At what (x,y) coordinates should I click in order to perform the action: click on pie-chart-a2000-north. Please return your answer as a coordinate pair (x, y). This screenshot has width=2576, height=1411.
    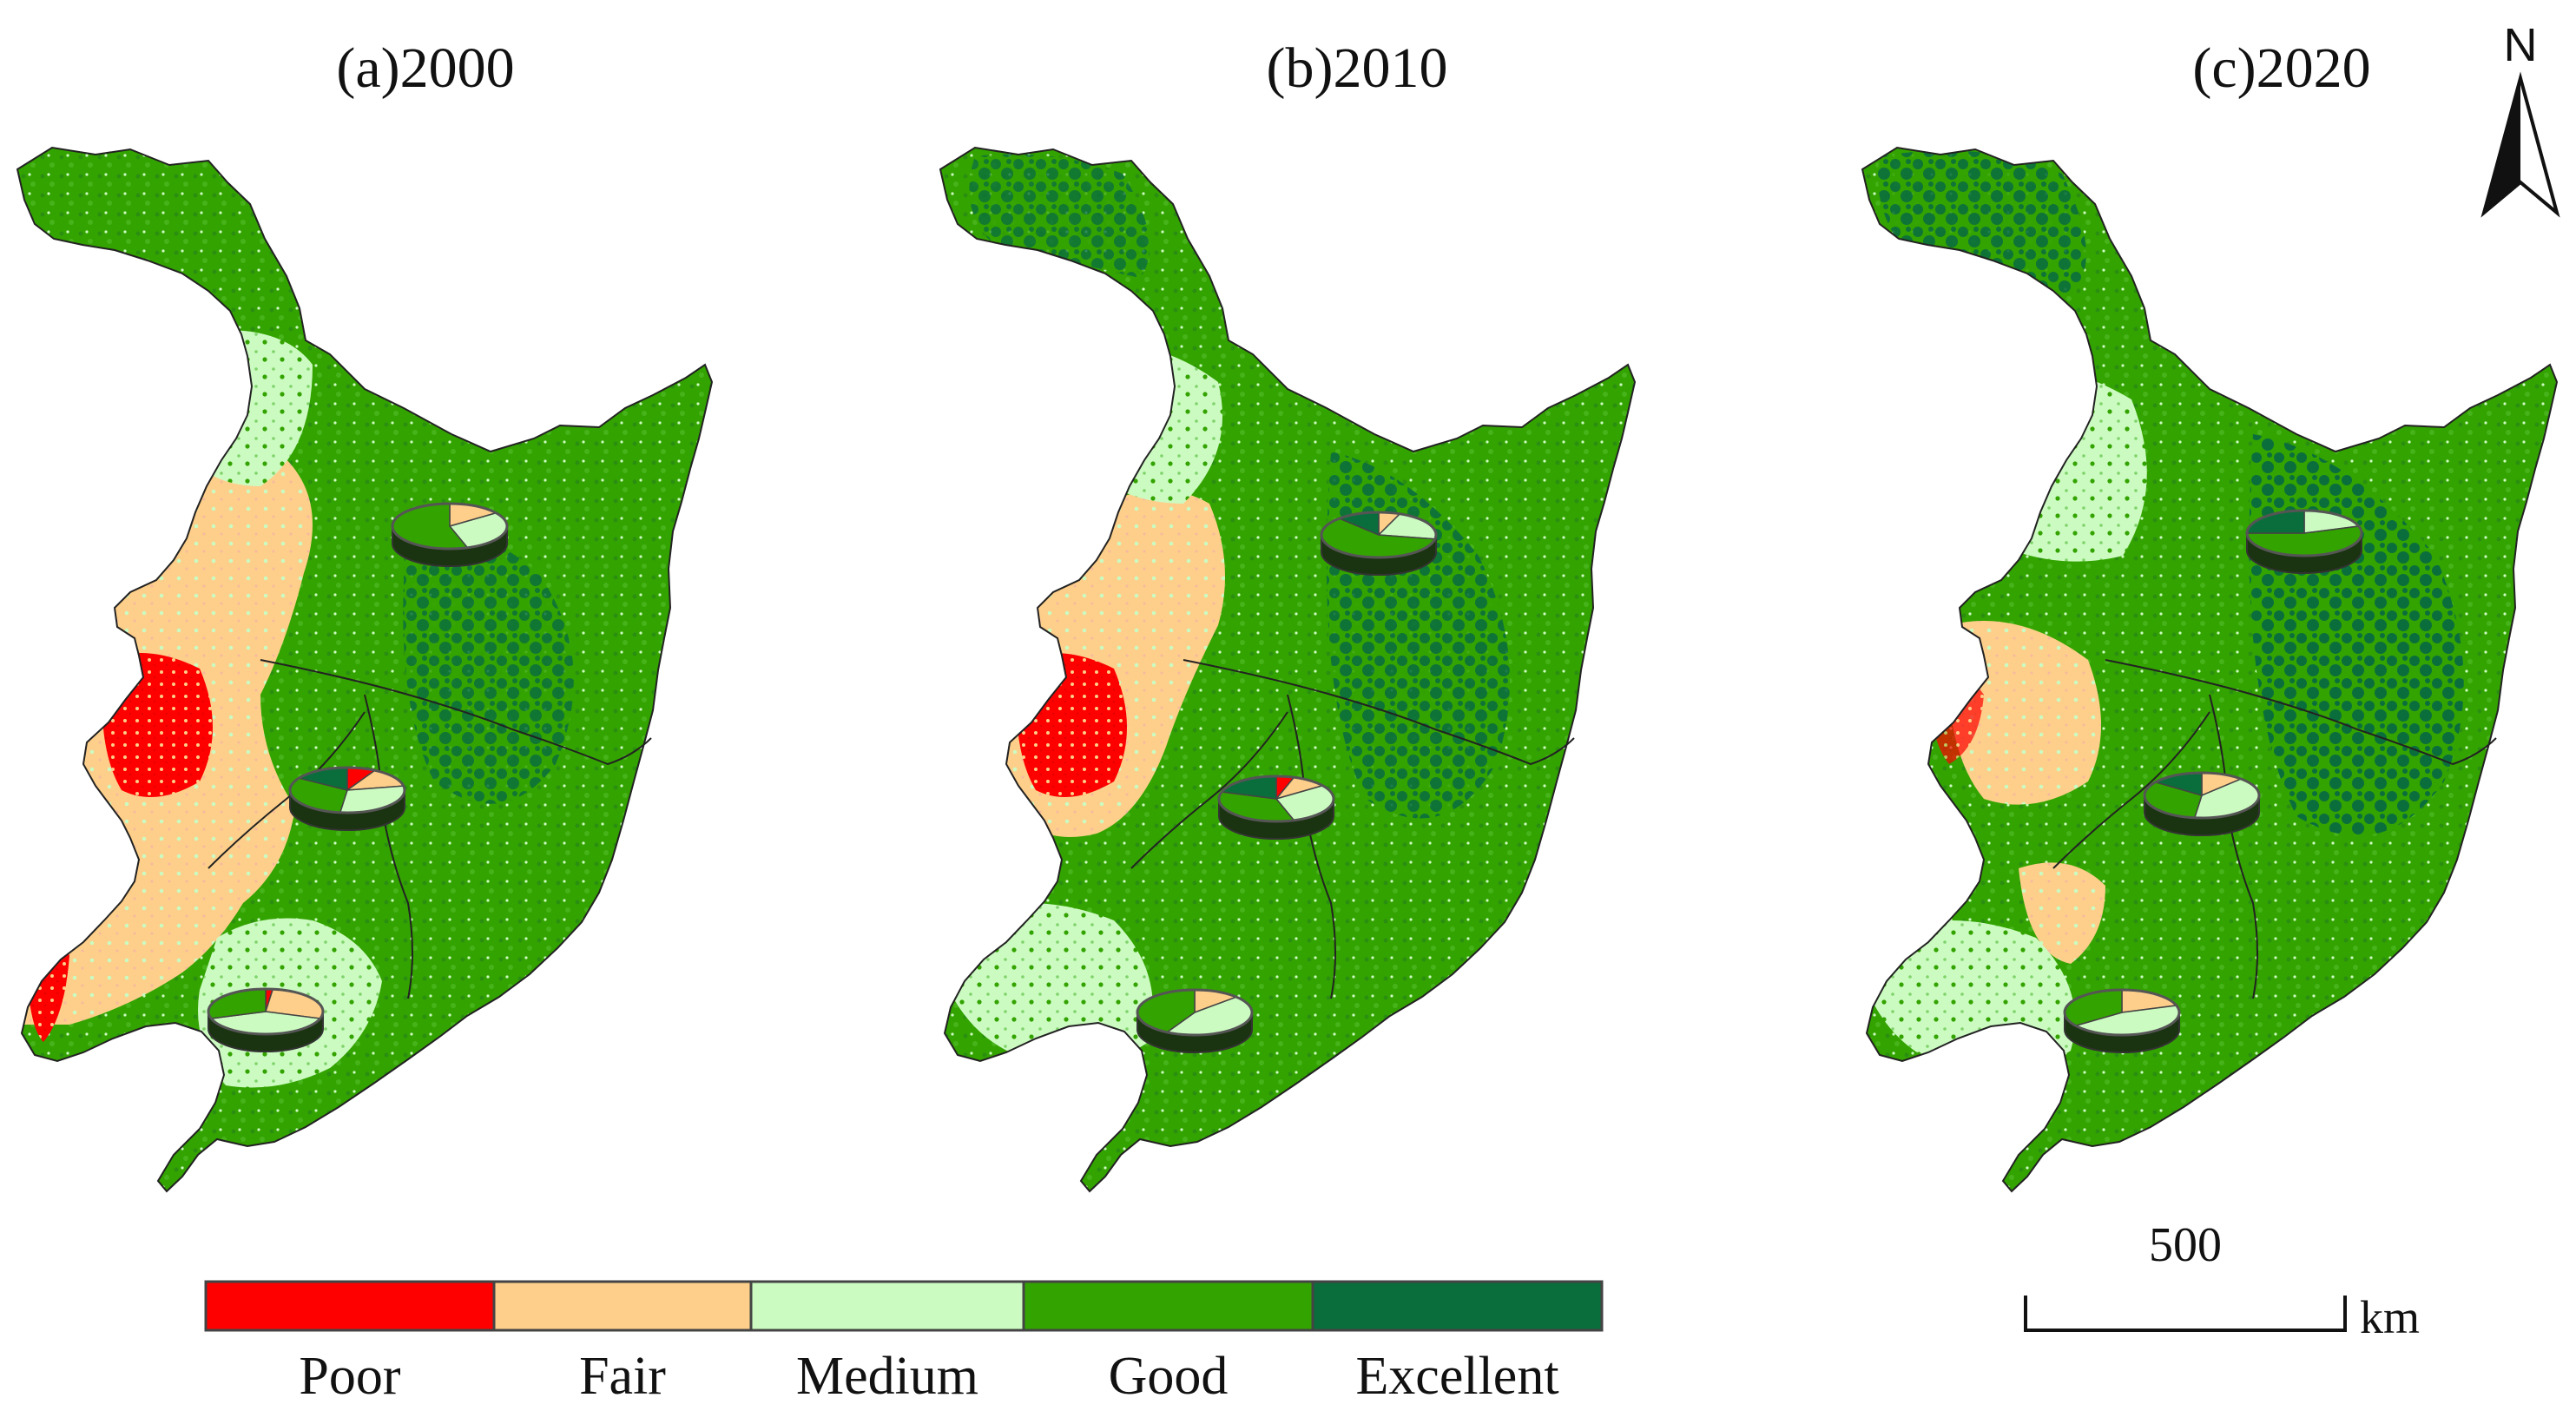
    Looking at the image, I should click on (450, 534).